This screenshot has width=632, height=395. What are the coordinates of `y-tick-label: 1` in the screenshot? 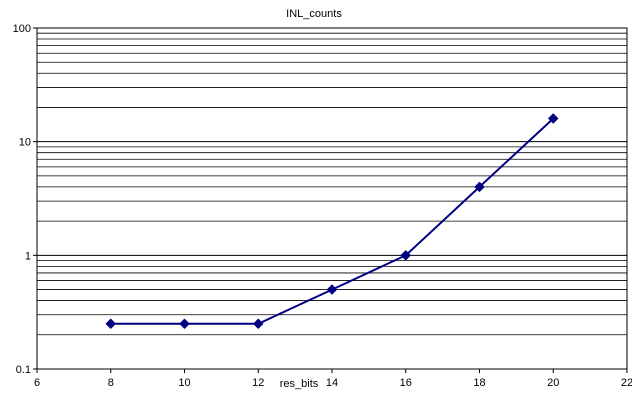 It's located at (28, 256).